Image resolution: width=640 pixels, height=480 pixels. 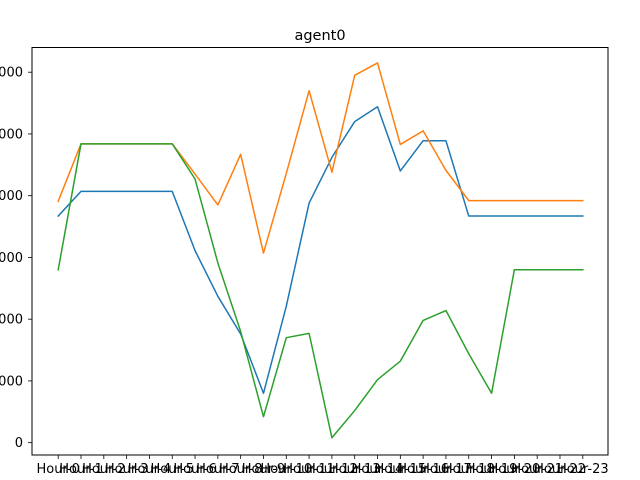 I want to click on x-tick-label: Hour-1, so click(x=80, y=469).